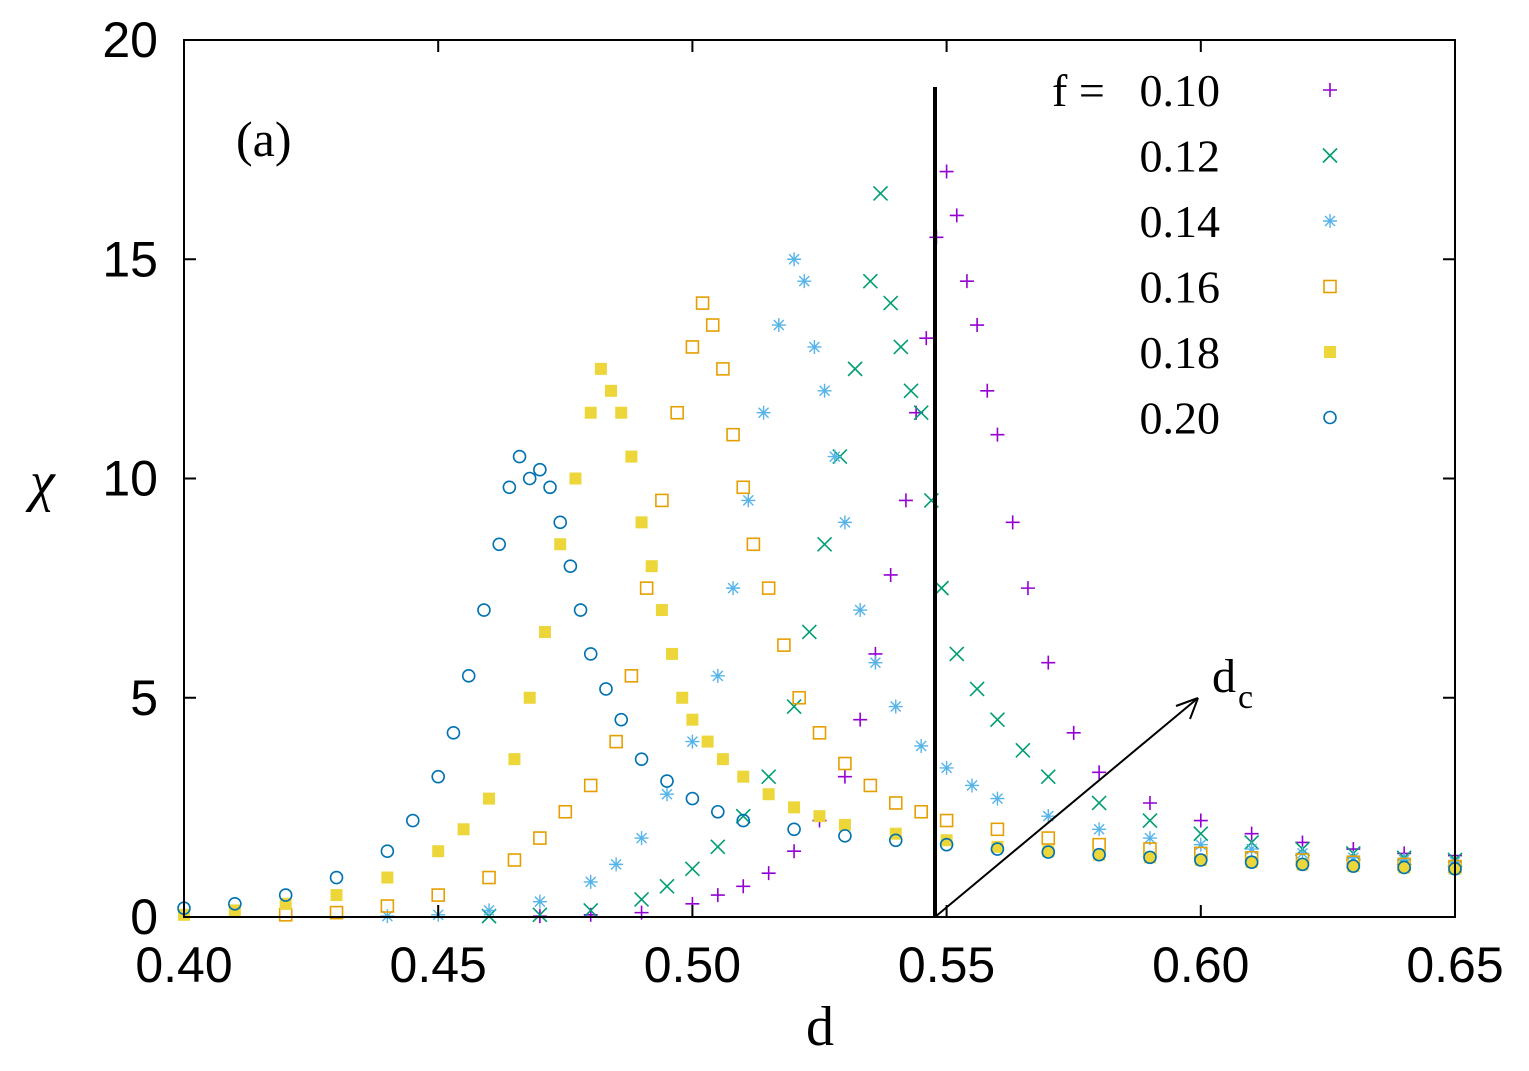  What do you see at coordinates (1195, 254) in the screenshot?
I see `legend: 0.10 f = 0.12 0.14 0.16 0.18 0.20` at bounding box center [1195, 254].